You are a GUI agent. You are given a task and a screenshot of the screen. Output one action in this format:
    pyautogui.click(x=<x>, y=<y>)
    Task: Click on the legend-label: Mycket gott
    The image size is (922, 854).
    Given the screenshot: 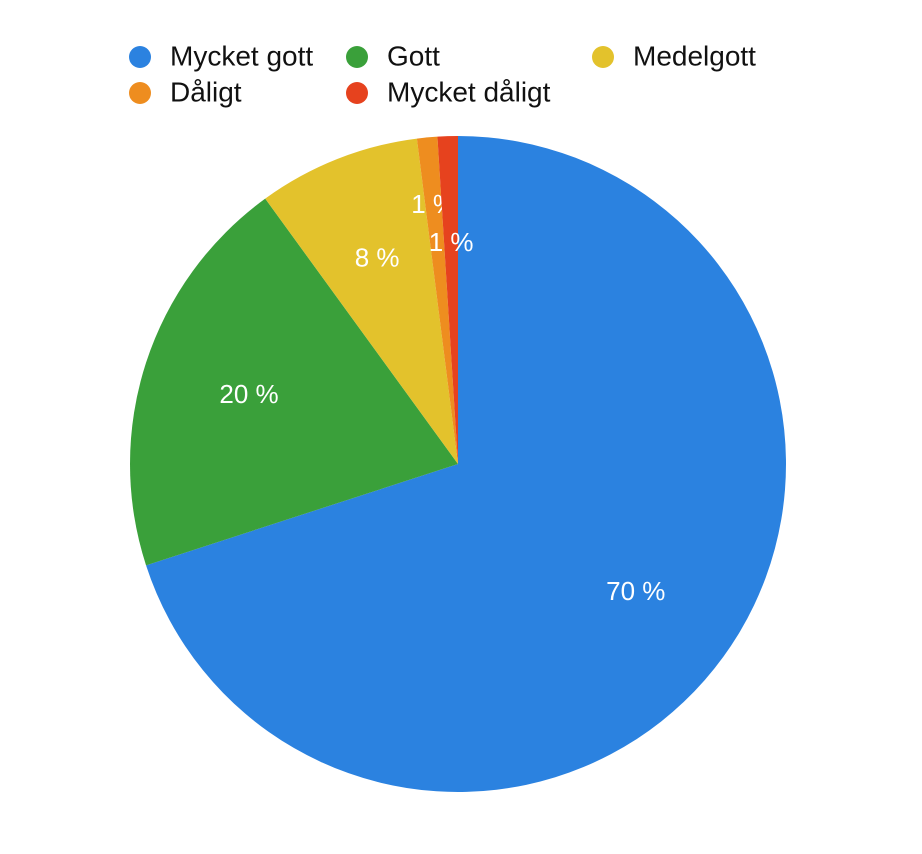 What is the action you would take?
    pyautogui.click(x=241, y=55)
    